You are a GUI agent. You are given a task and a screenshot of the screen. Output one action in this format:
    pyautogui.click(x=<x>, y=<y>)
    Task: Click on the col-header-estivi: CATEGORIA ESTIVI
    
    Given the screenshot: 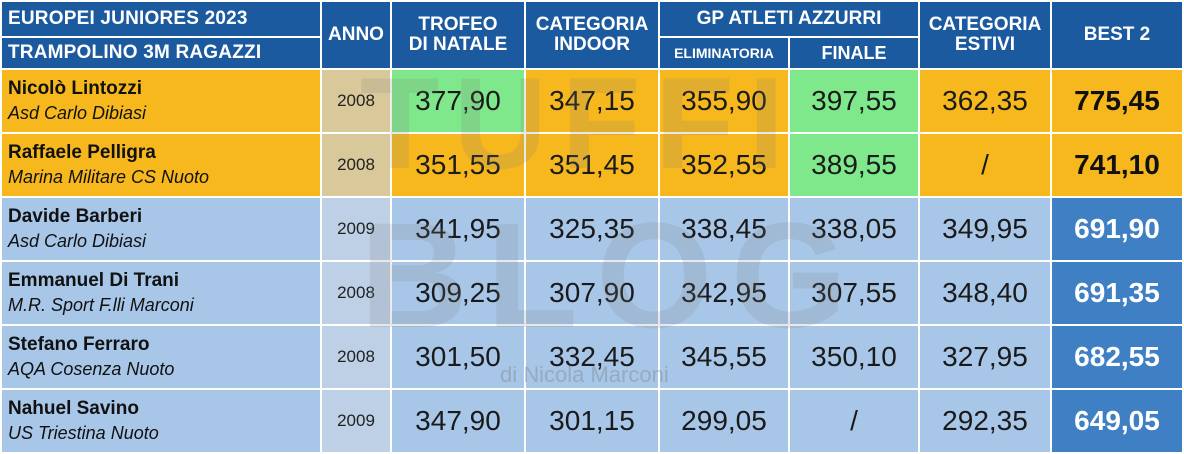 What is the action you would take?
    pyautogui.click(x=985, y=35)
    